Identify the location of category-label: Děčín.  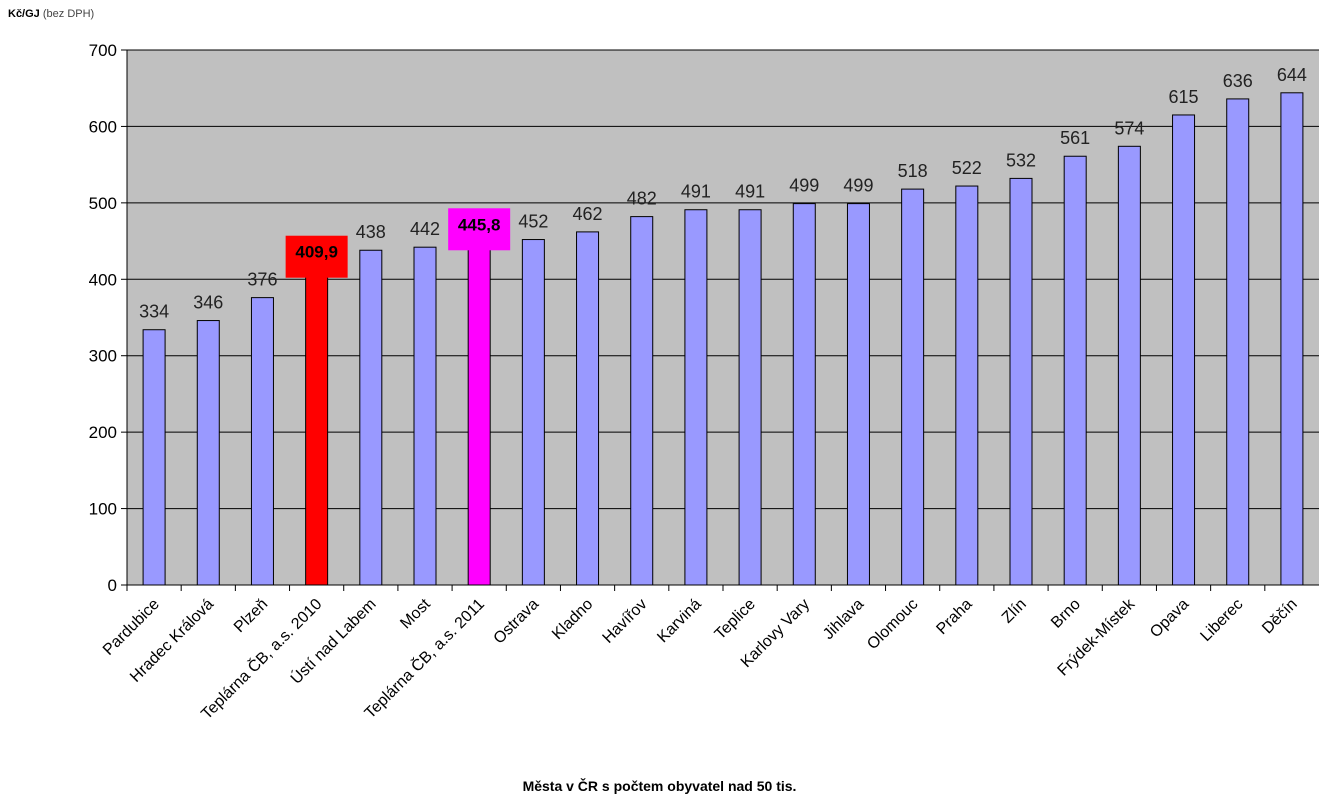
(1280, 617).